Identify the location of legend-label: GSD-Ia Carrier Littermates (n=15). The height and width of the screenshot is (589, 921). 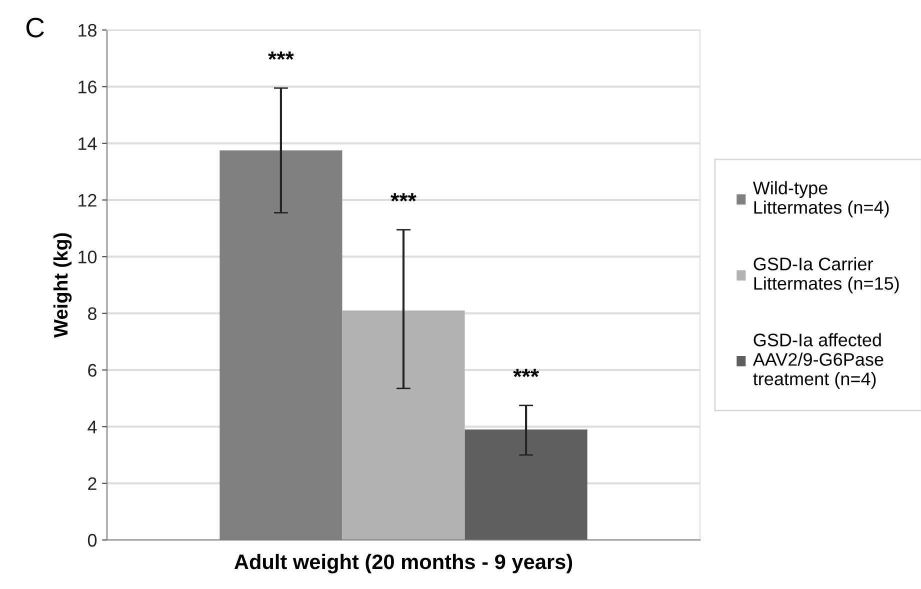
(826, 275).